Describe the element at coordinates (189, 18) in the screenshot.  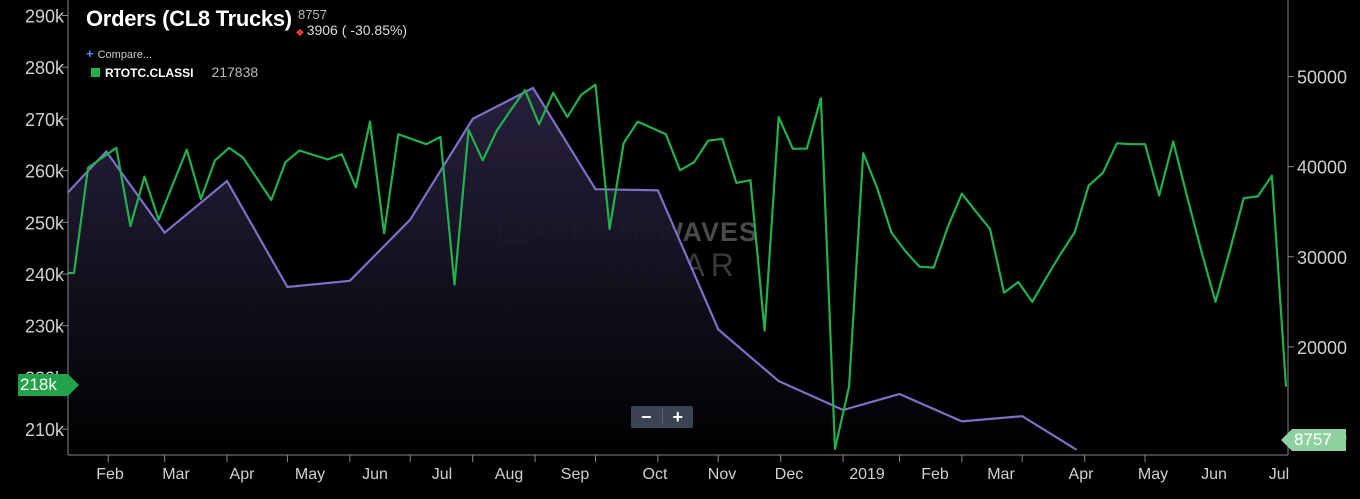
I see `chart-title: Orders (CL8 Trucks)` at that location.